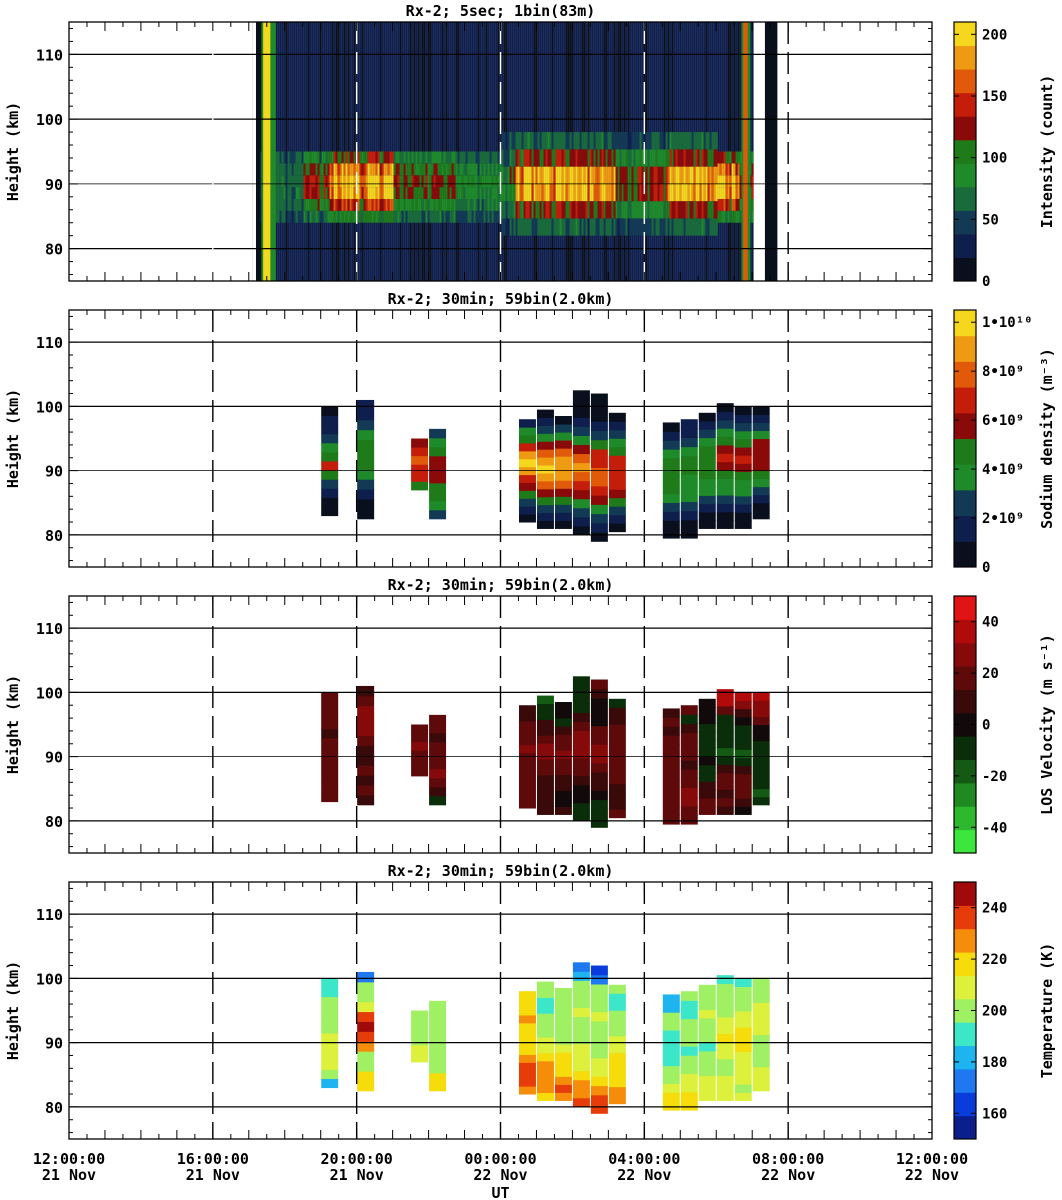  What do you see at coordinates (545, 1038) in the screenshot?
I see `plot-area` at bounding box center [545, 1038].